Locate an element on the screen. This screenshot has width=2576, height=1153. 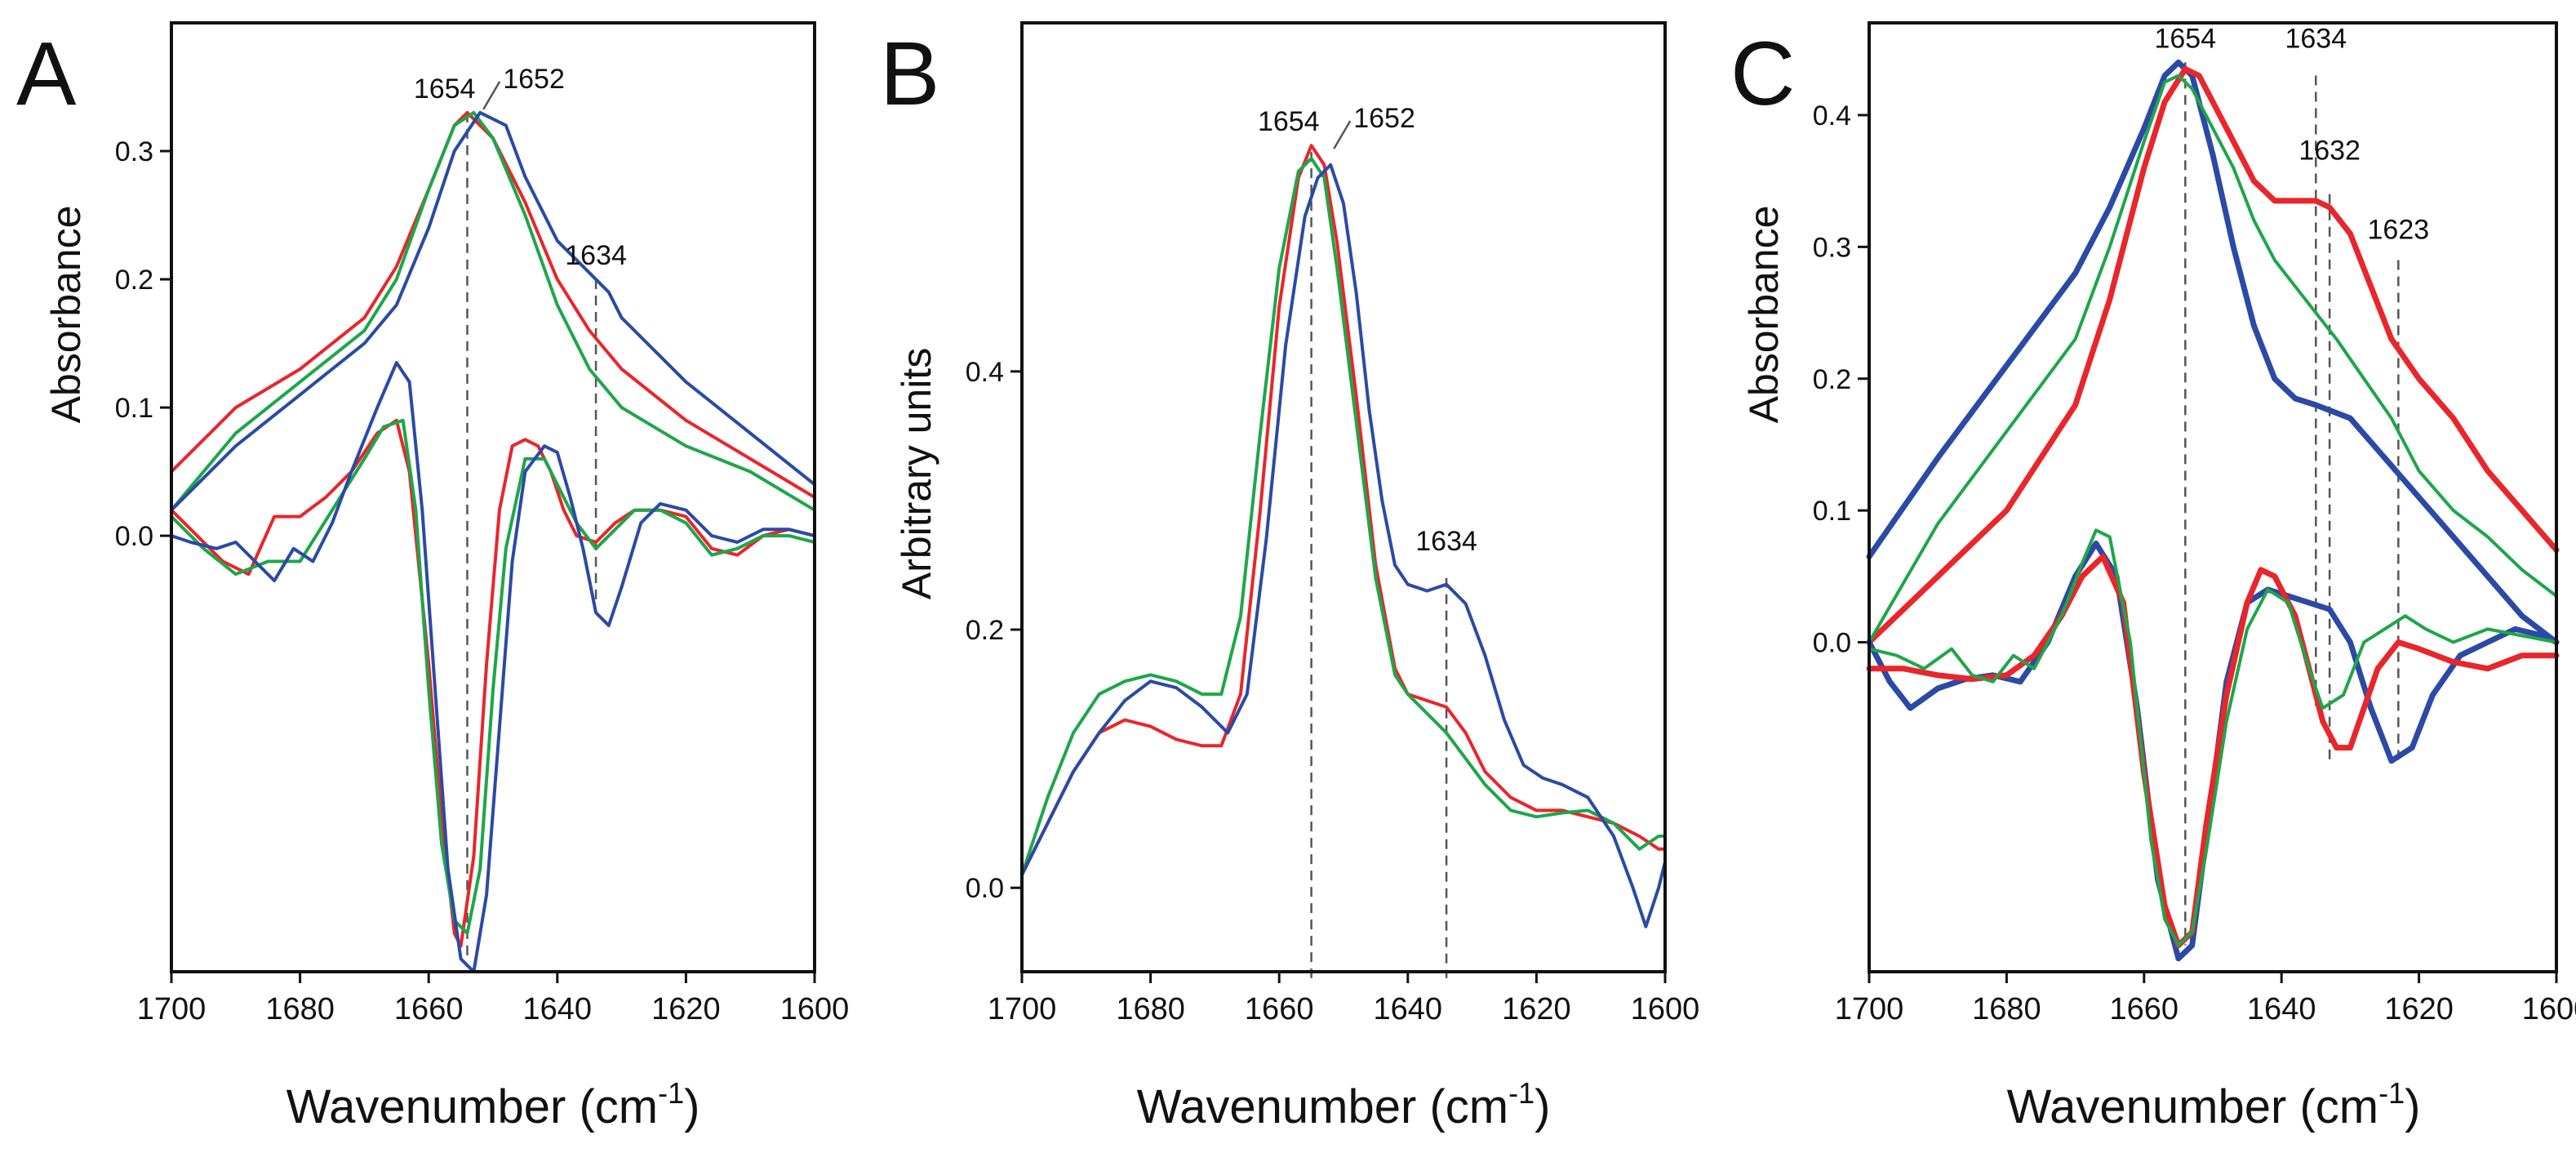
peak-label: 1623 is located at coordinates (2399, 229).